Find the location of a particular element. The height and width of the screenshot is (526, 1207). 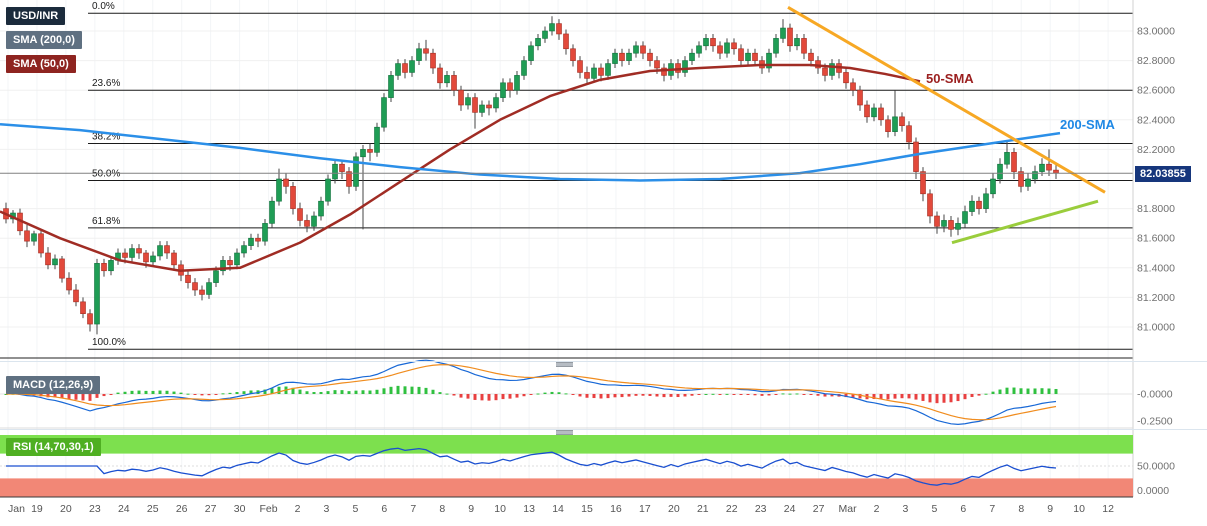

date-label: 2 is located at coordinates (298, 509).